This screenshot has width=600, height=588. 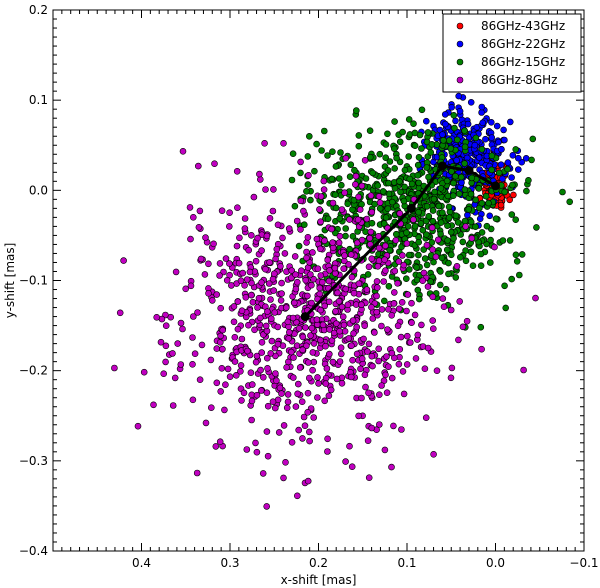 What do you see at coordinates (305, 317) in the screenshot?
I see `centroid-point` at bounding box center [305, 317].